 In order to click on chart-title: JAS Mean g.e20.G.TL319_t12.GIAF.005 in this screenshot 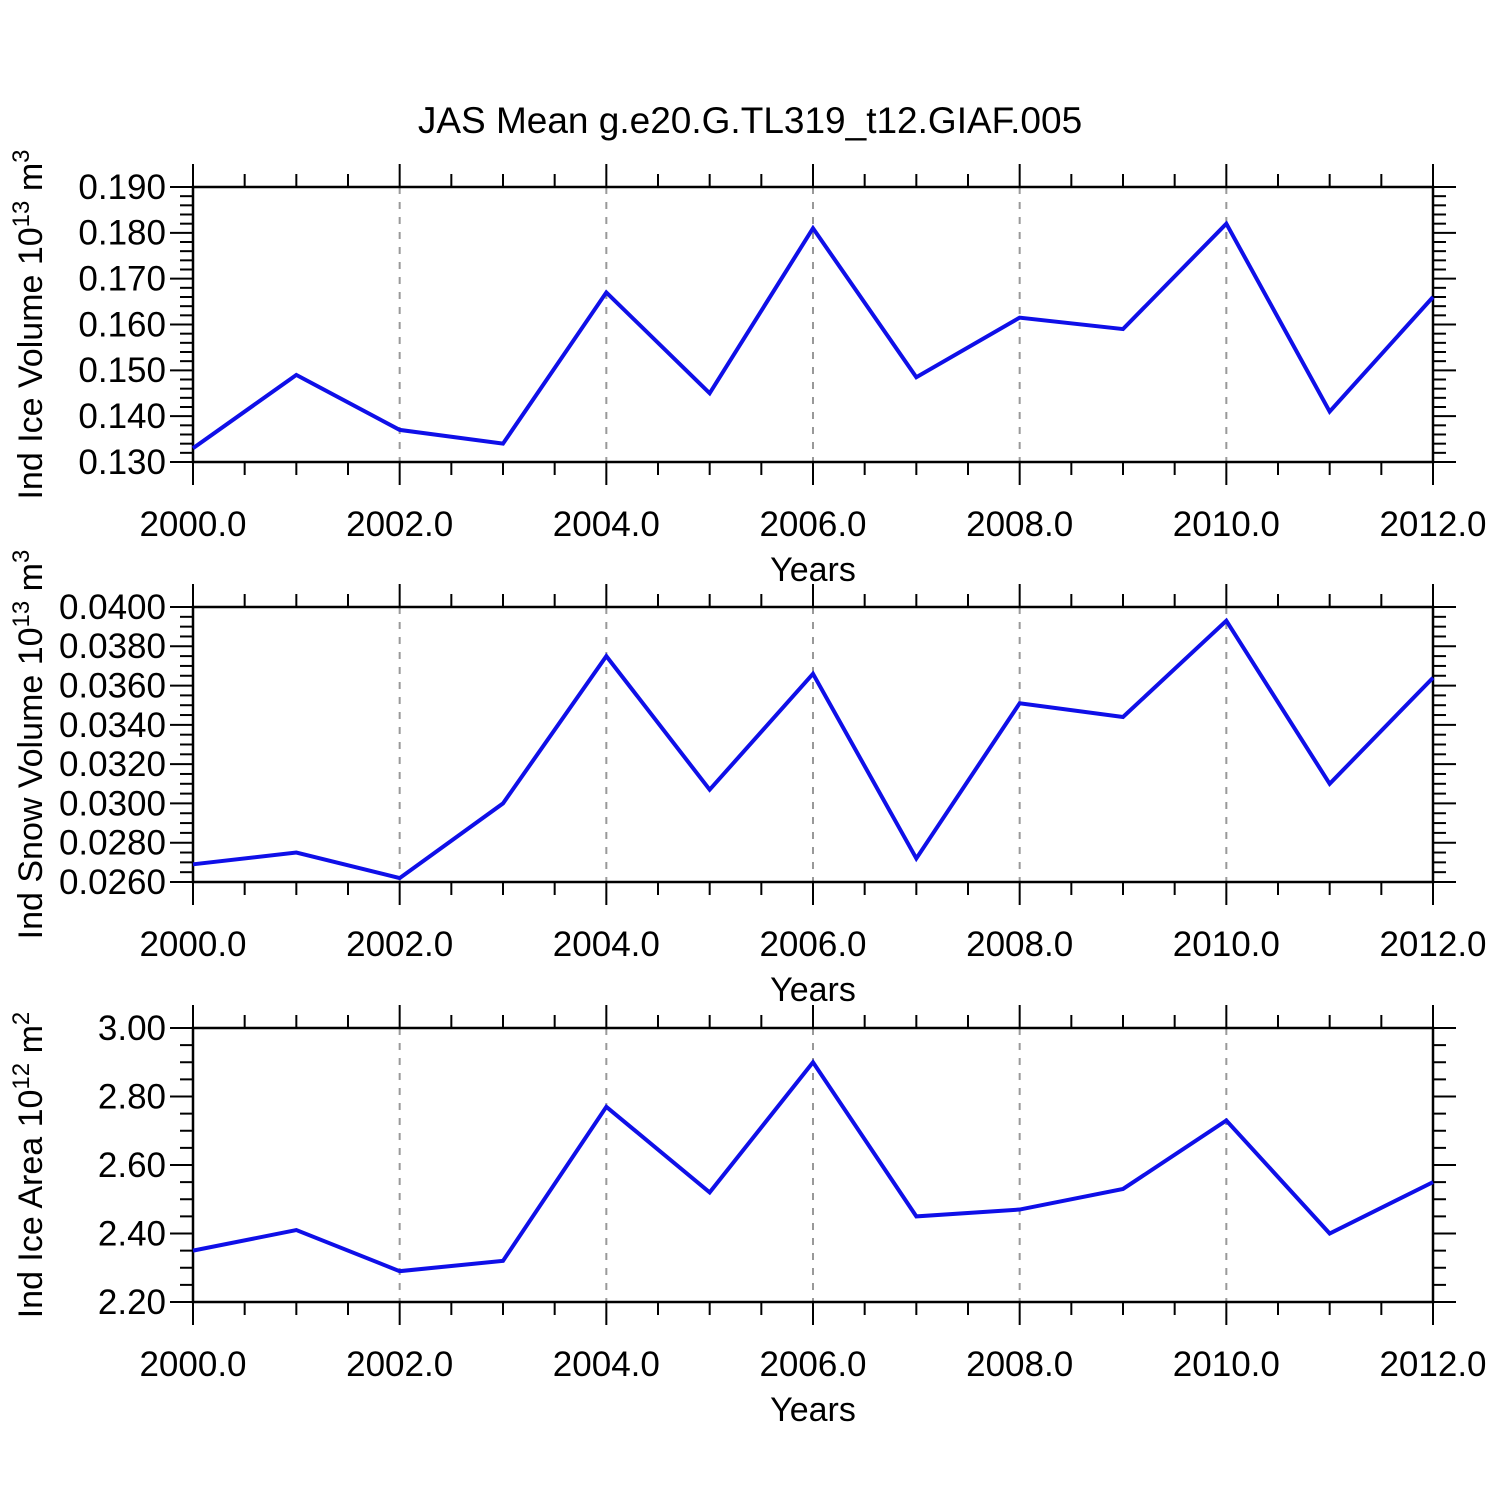, I will do `click(750, 120)`.